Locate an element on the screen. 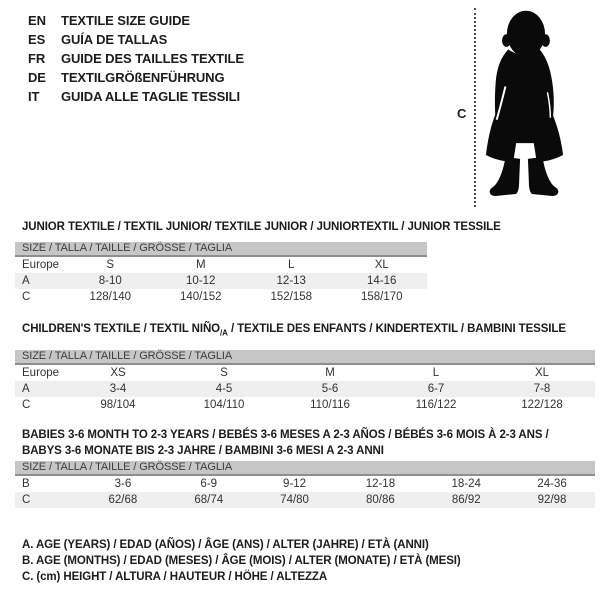 The image size is (600, 600). language-label: GUÍA DE TALLAS is located at coordinates (114, 39).